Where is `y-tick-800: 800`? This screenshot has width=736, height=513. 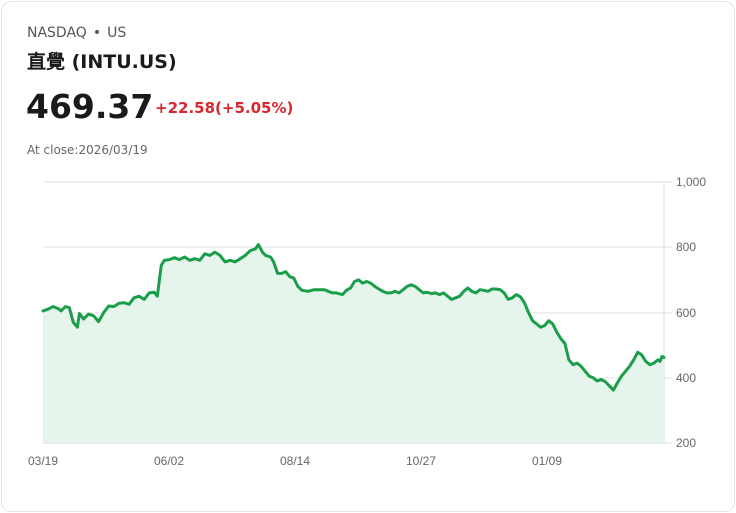 y-tick-800: 800 is located at coordinates (686, 247).